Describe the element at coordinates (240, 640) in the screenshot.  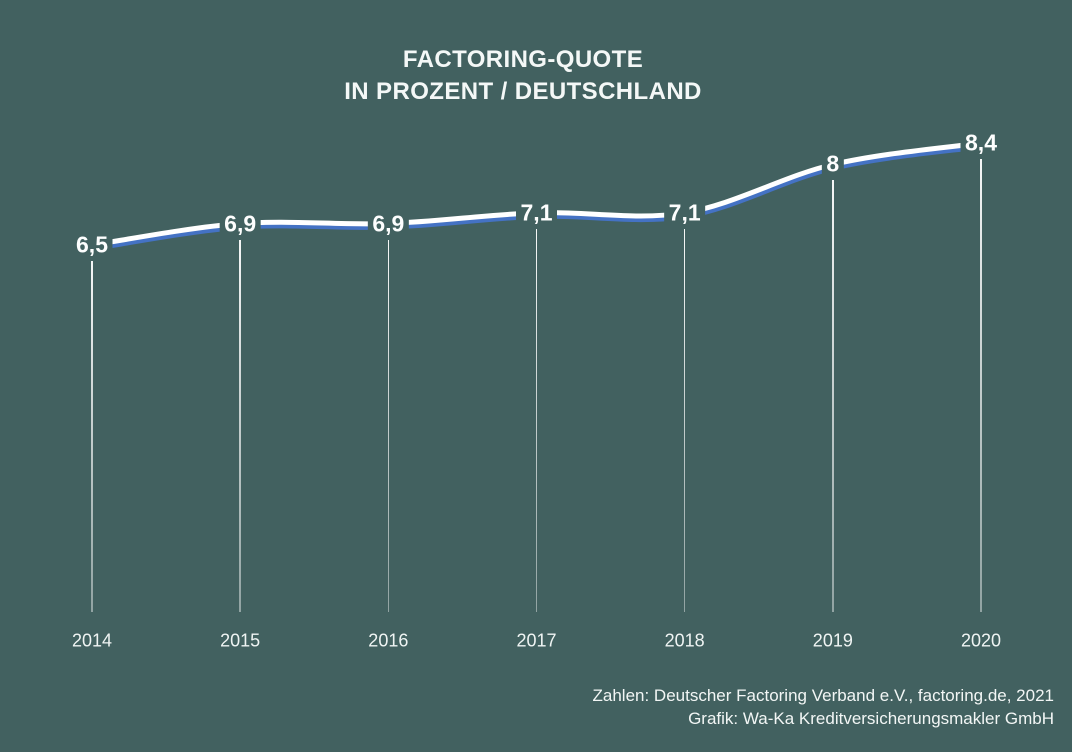
I see `x-axis-label: 2015` at that location.